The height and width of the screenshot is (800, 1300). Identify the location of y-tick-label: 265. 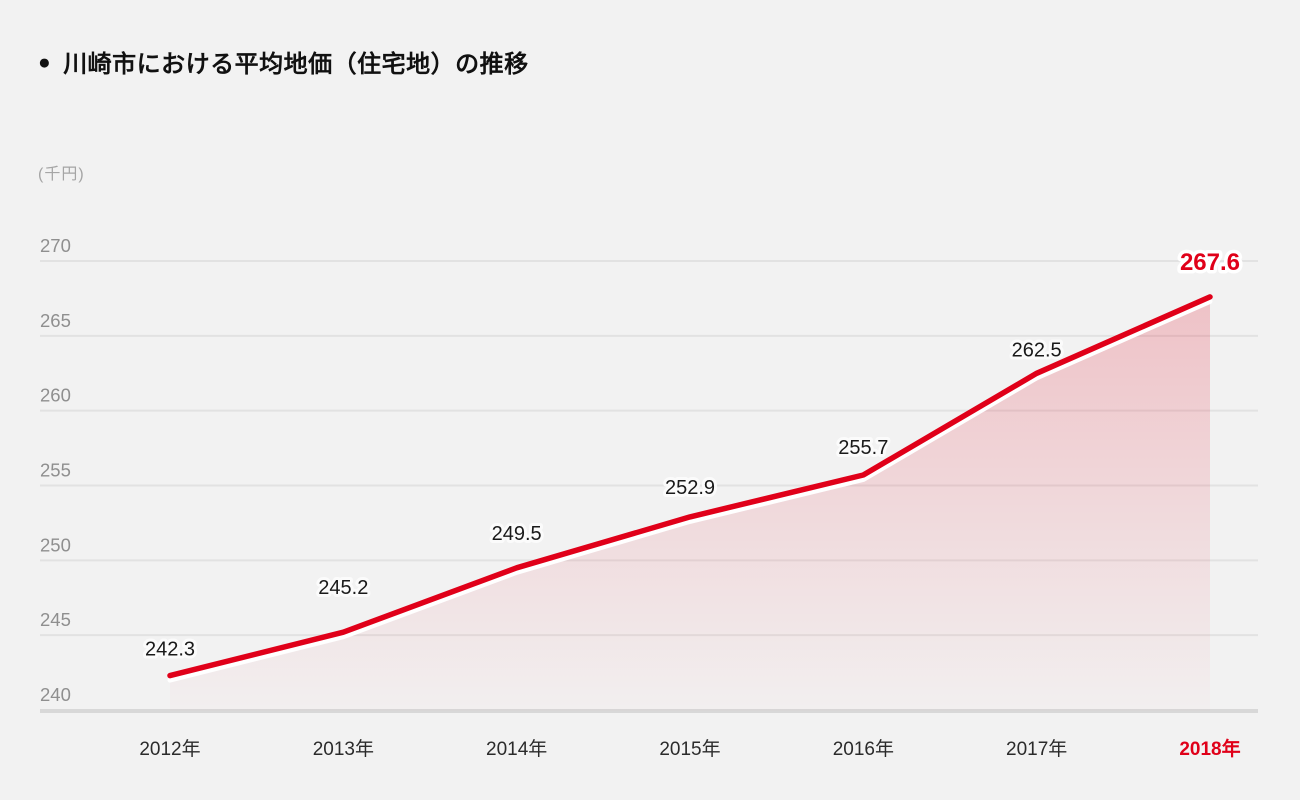
(55, 320).